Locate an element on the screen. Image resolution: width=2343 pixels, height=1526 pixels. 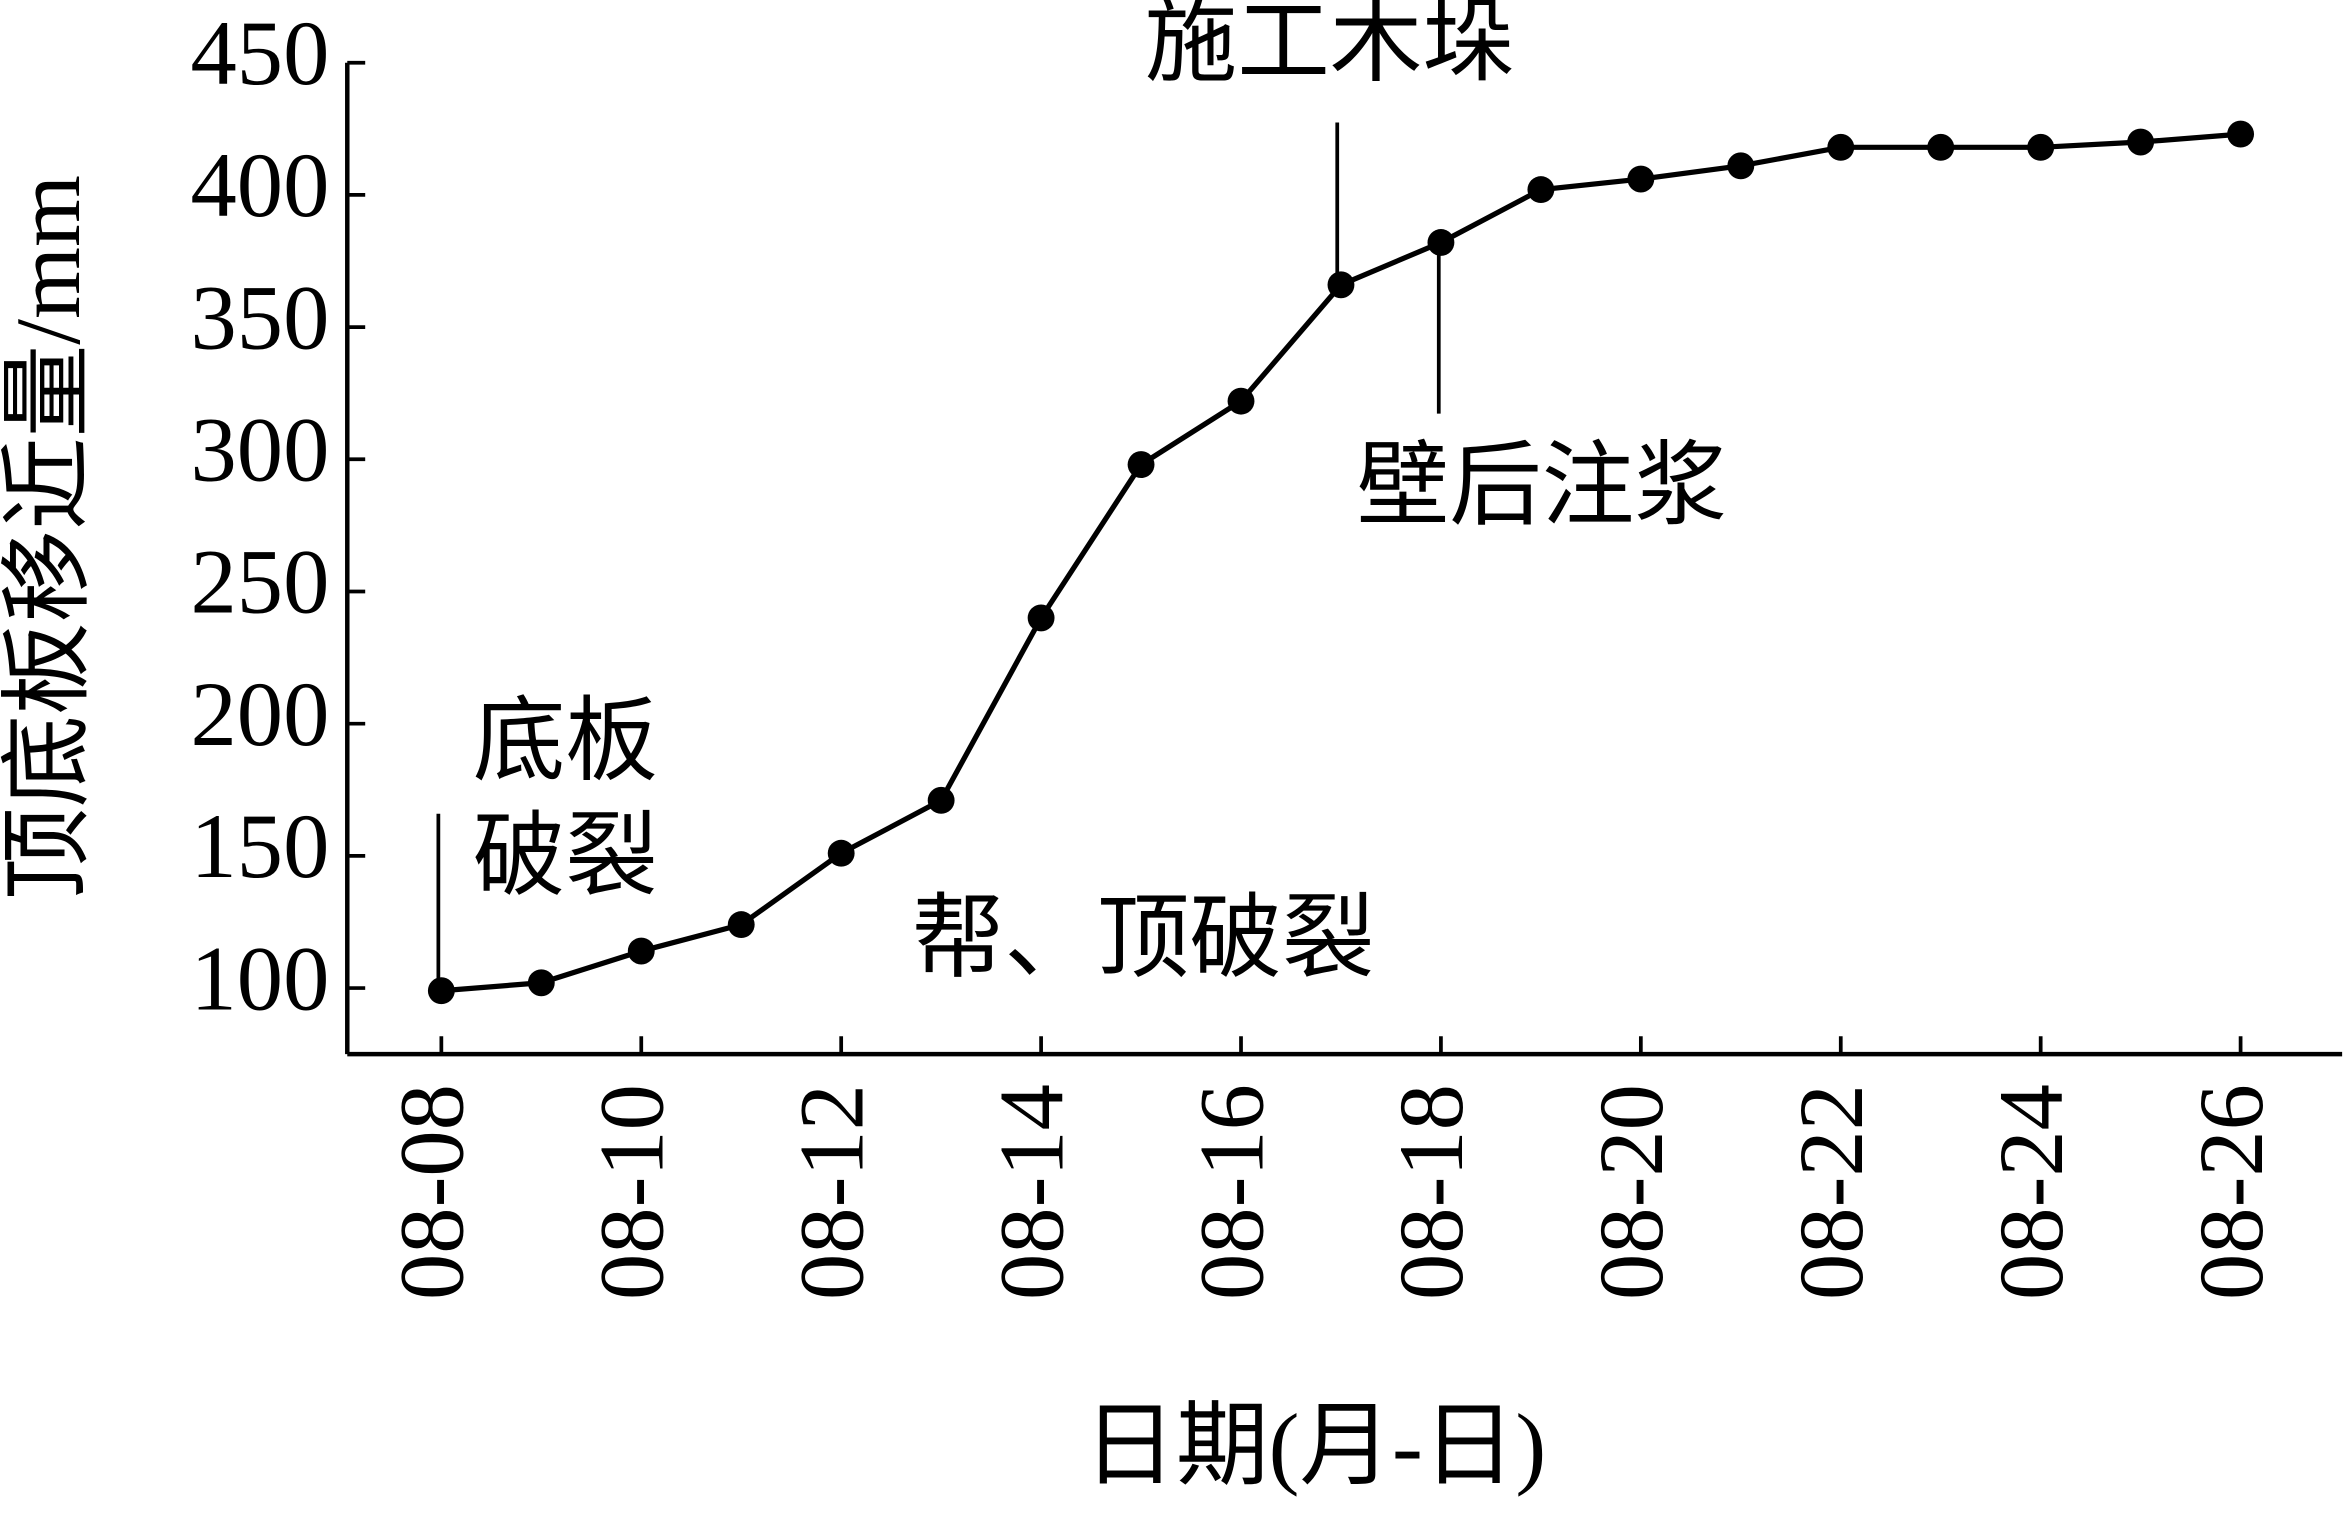
y-tick-label: 350 is located at coordinates (260, 318).